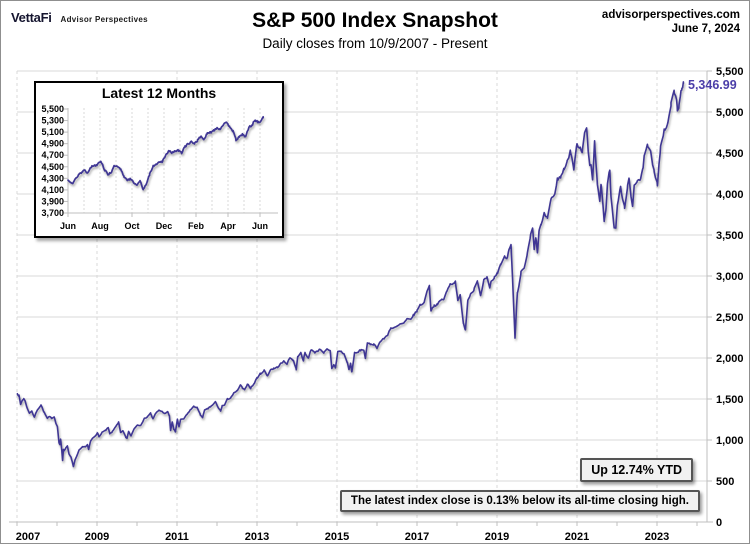 The height and width of the screenshot is (544, 750). Describe the element at coordinates (97, 537) in the screenshot. I see `x-axis-tick-label: 2009` at that location.